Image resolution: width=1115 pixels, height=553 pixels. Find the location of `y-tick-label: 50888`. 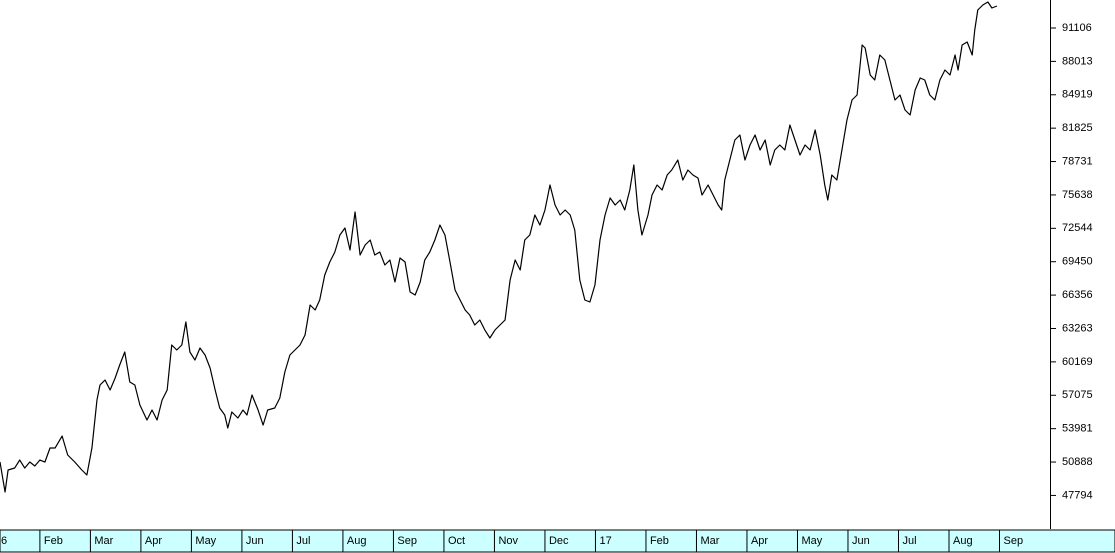

y-tick-label: 50888 is located at coordinates (1077, 462).